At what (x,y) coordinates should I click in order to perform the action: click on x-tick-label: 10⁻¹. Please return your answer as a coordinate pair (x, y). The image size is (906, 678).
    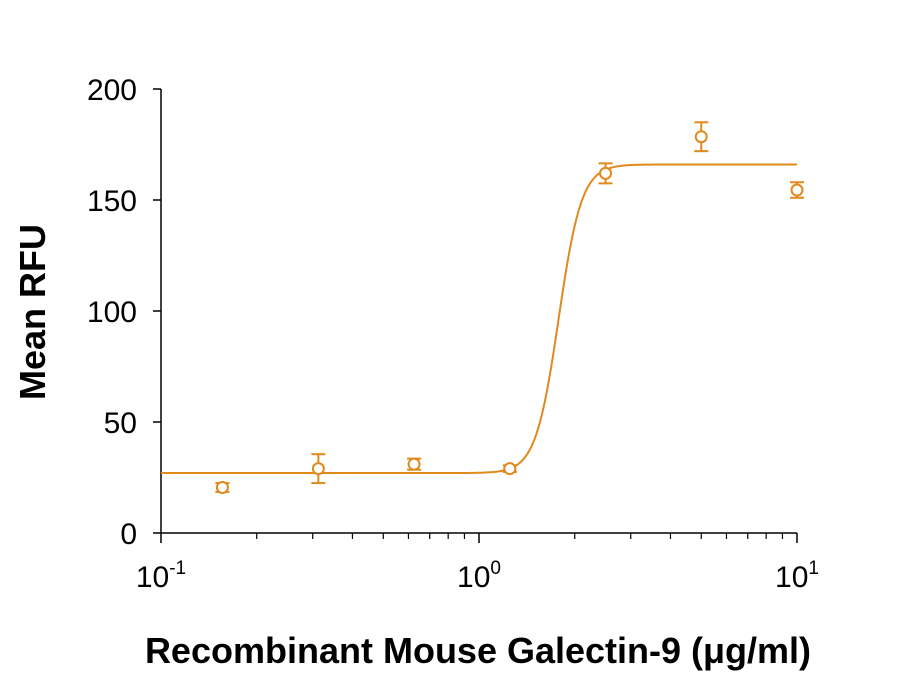
    Looking at the image, I should click on (161, 576).